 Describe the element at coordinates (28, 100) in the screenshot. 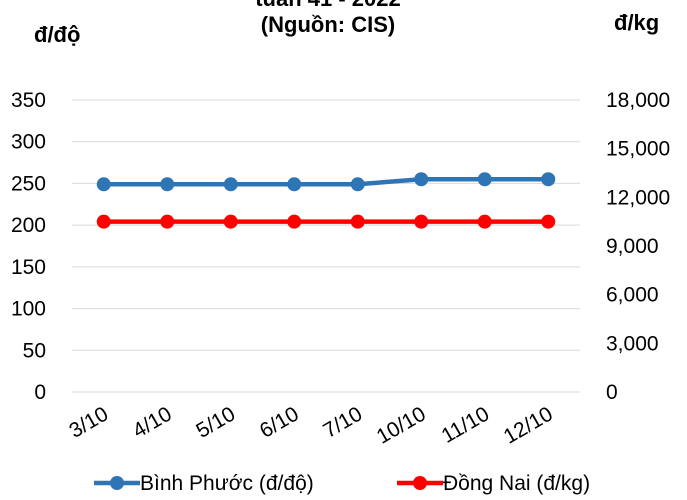

I see `y-left-tick-label: 350` at that location.